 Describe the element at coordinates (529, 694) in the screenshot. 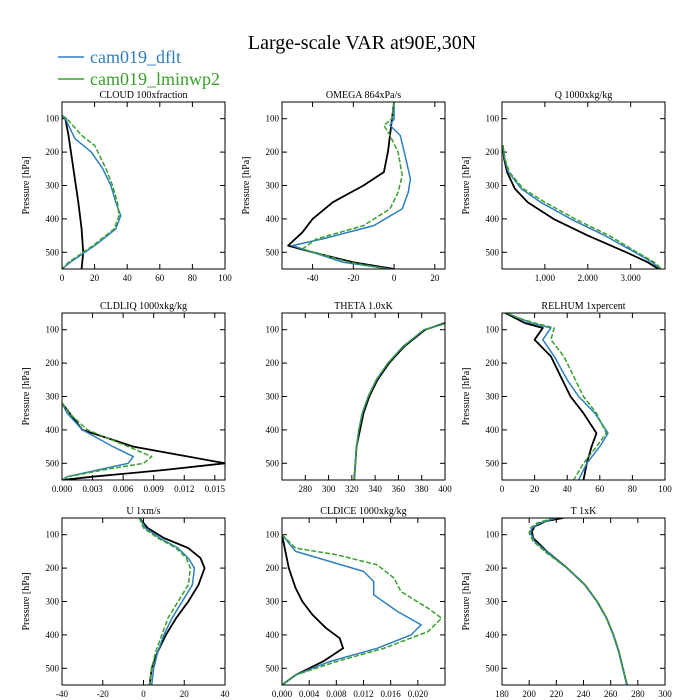

I see `x-tick-label: 200` at that location.